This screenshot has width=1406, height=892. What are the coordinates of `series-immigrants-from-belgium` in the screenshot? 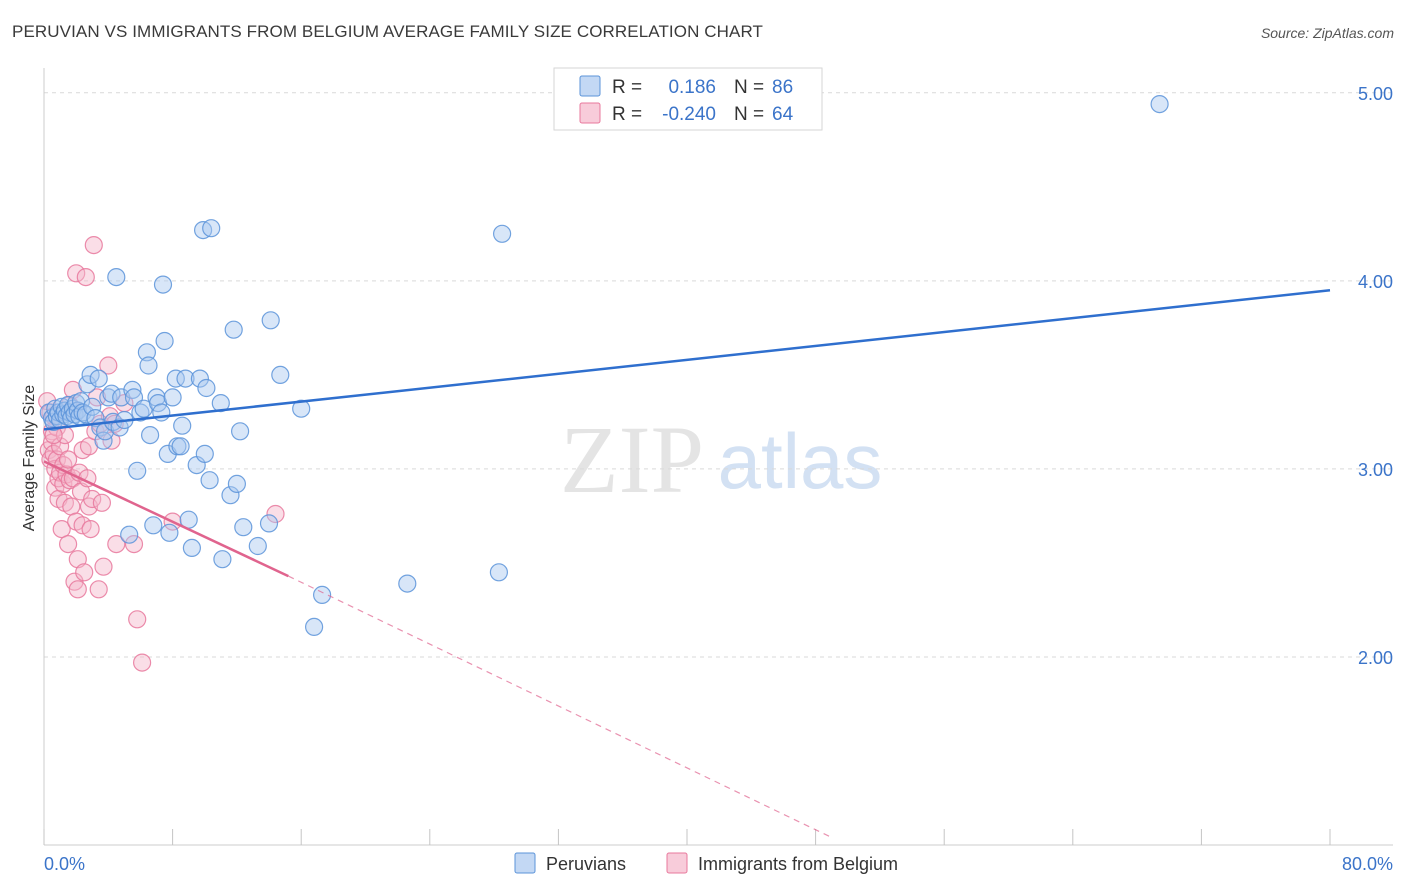 It's located at (161, 454).